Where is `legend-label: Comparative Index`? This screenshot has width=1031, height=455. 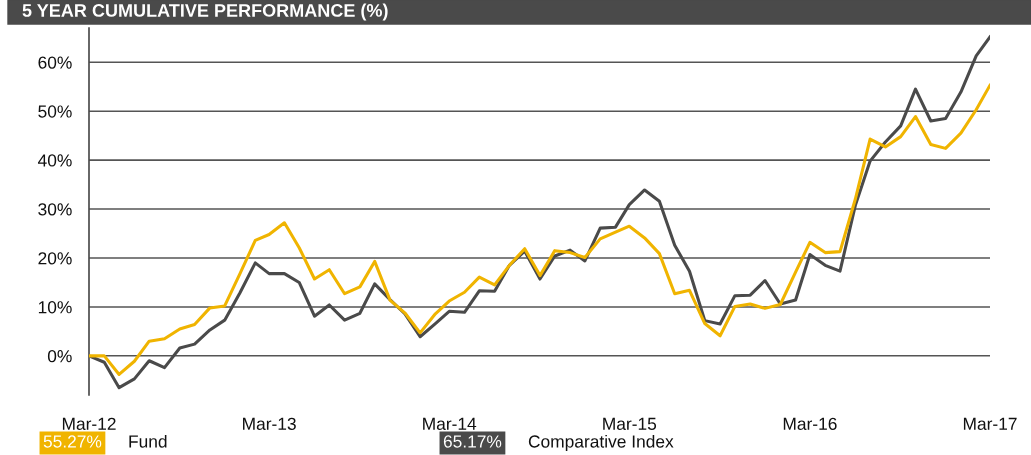 legend-label: Comparative Index is located at coordinates (601, 443).